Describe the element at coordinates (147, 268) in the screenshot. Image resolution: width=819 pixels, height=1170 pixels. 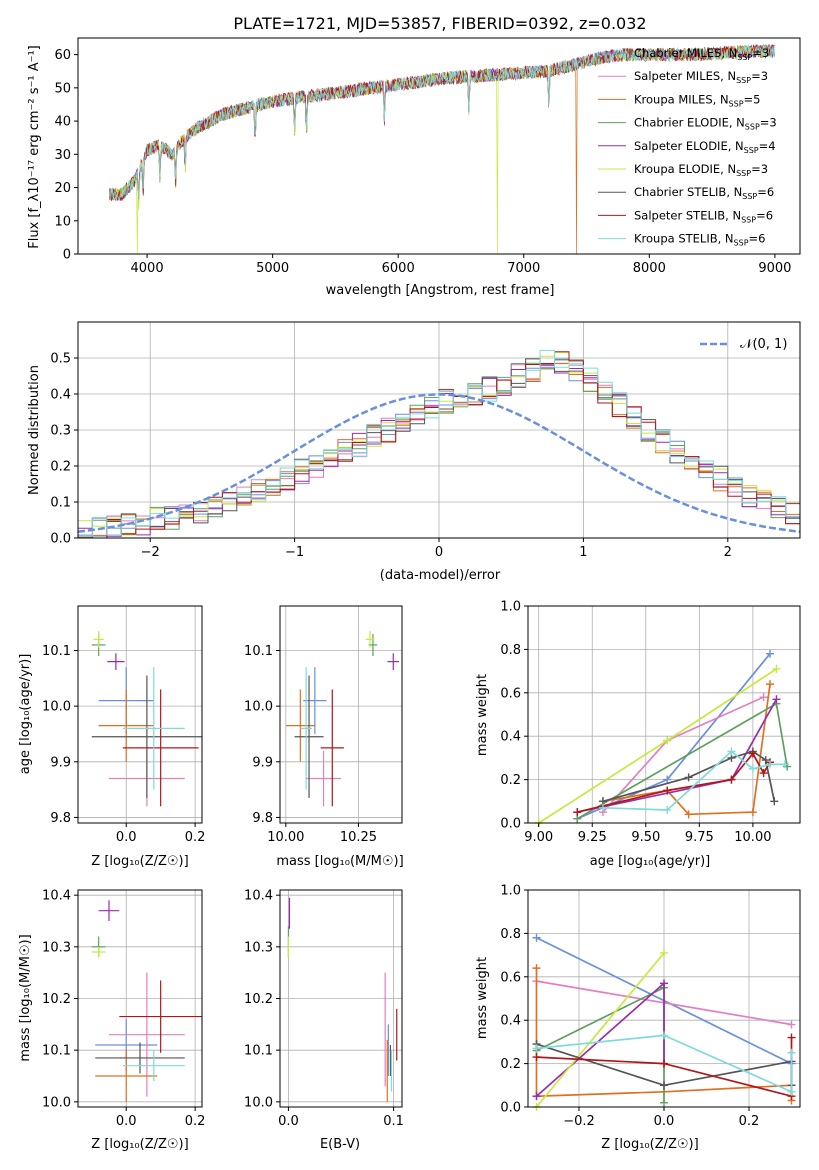
I see `x-tick-label: 4000` at that location.